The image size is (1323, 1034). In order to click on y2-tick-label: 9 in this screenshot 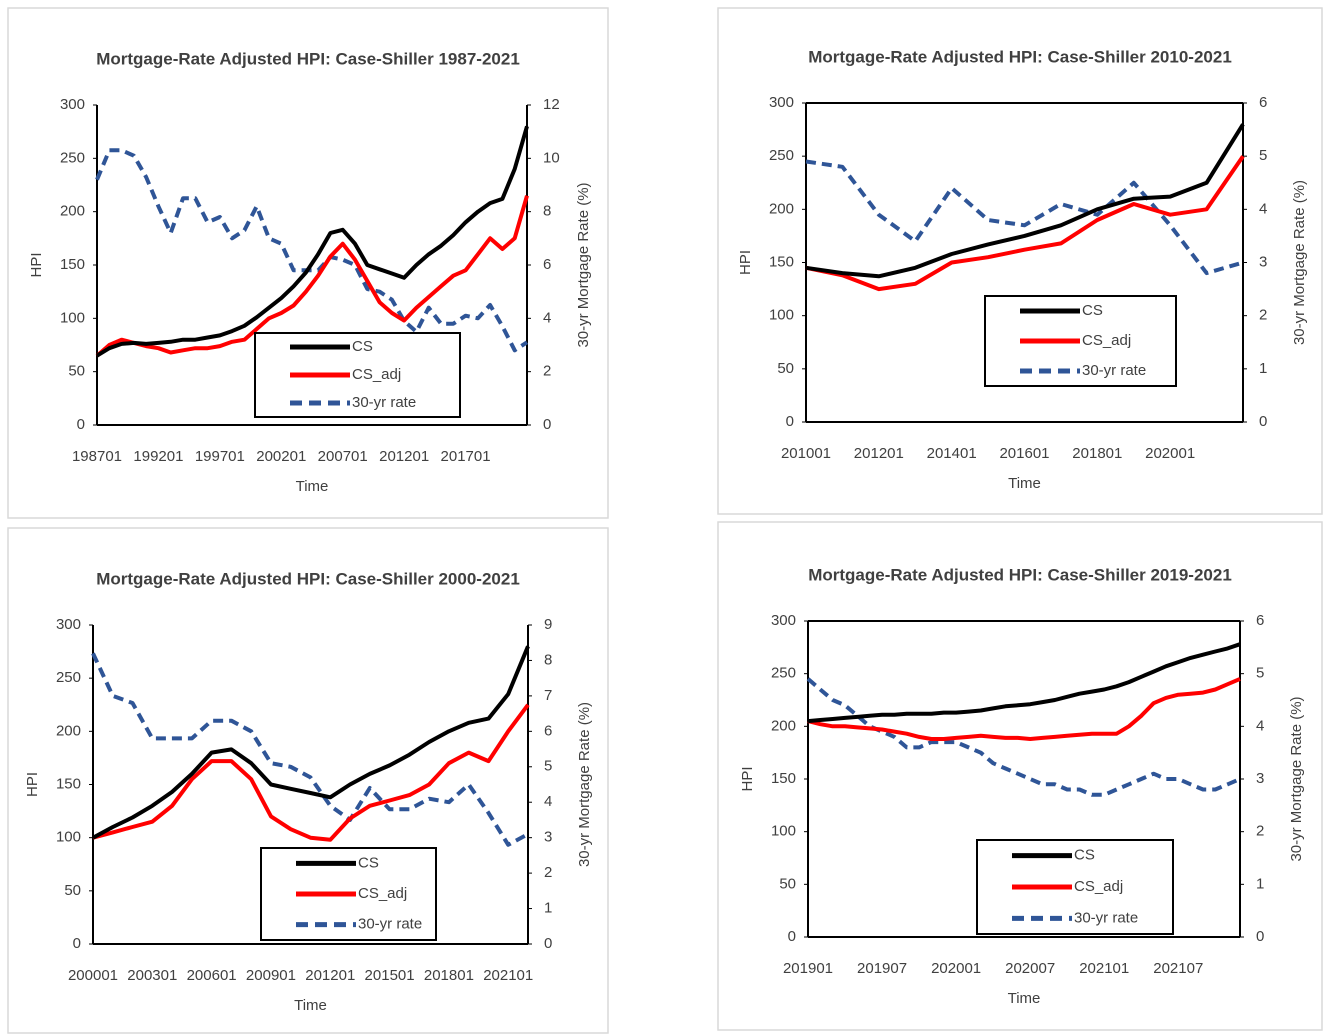, I will do `click(548, 624)`.